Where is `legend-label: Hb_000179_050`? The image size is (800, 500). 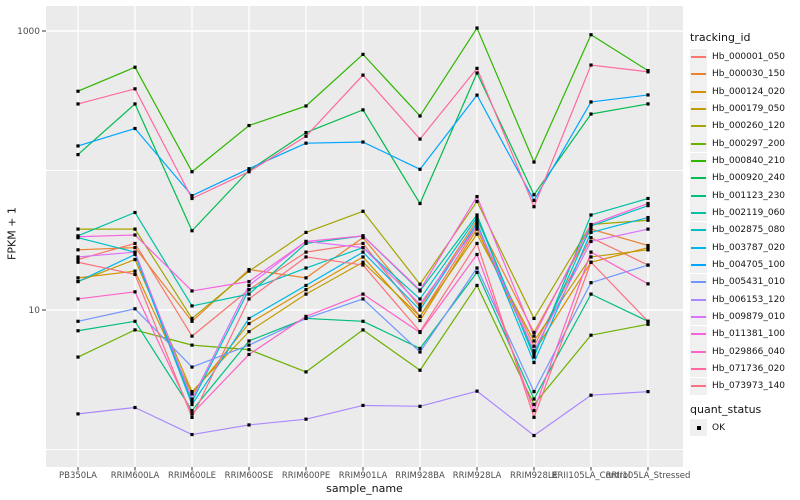 legend-label: Hb_000179_050 is located at coordinates (749, 109).